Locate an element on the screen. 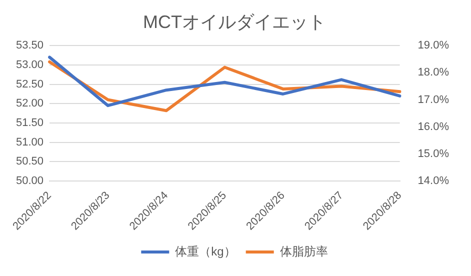 This screenshot has height=276, width=471. y2-tick-label: 14.0% is located at coordinates (434, 181).